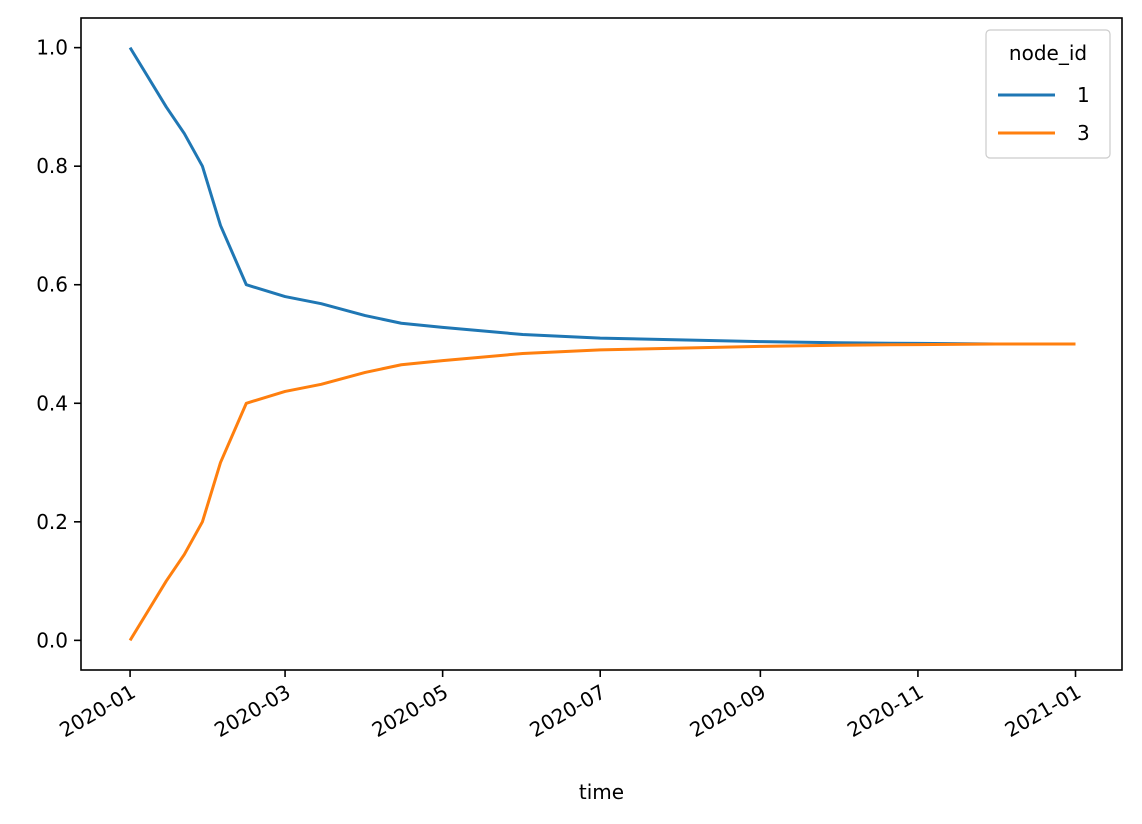  I want to click on x-axis-label: time, so click(601, 792).